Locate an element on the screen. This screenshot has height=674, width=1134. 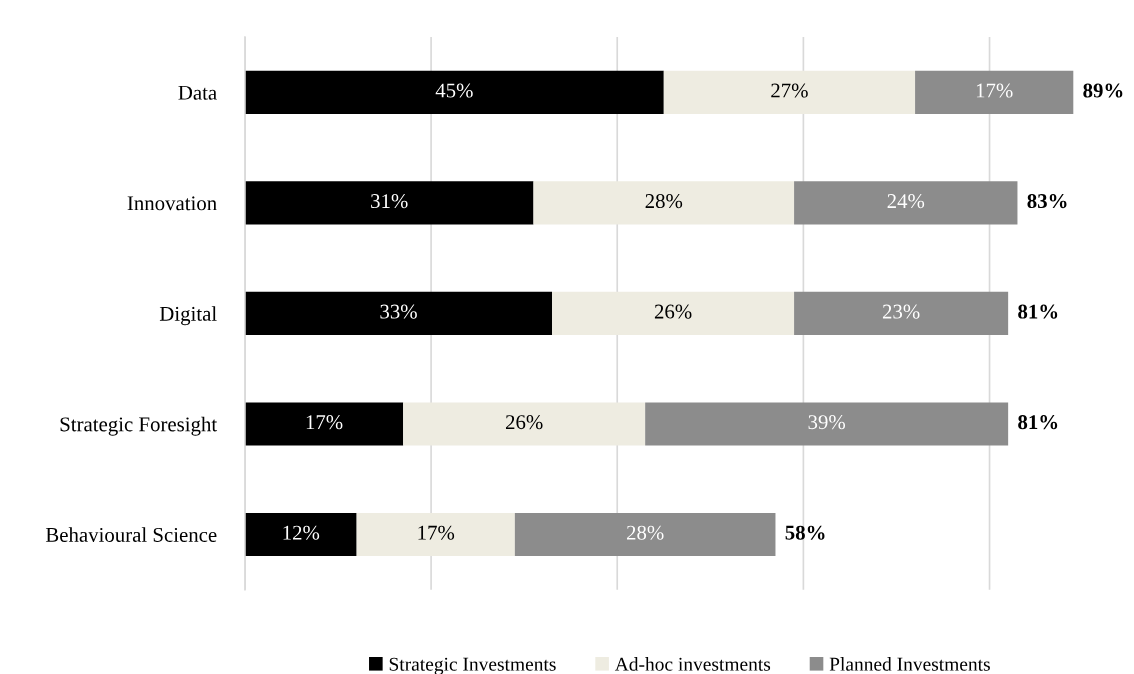
total-label: 83% is located at coordinates (1047, 201).